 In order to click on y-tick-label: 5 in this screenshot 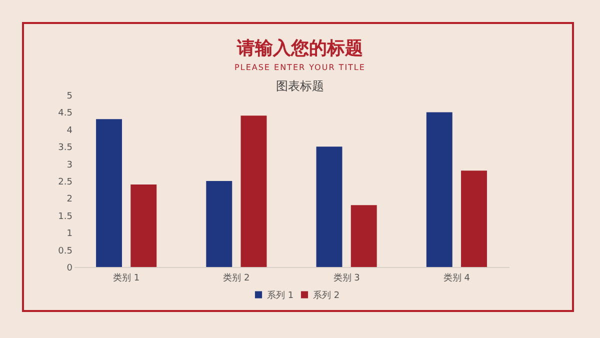, I will do `click(69, 97)`.